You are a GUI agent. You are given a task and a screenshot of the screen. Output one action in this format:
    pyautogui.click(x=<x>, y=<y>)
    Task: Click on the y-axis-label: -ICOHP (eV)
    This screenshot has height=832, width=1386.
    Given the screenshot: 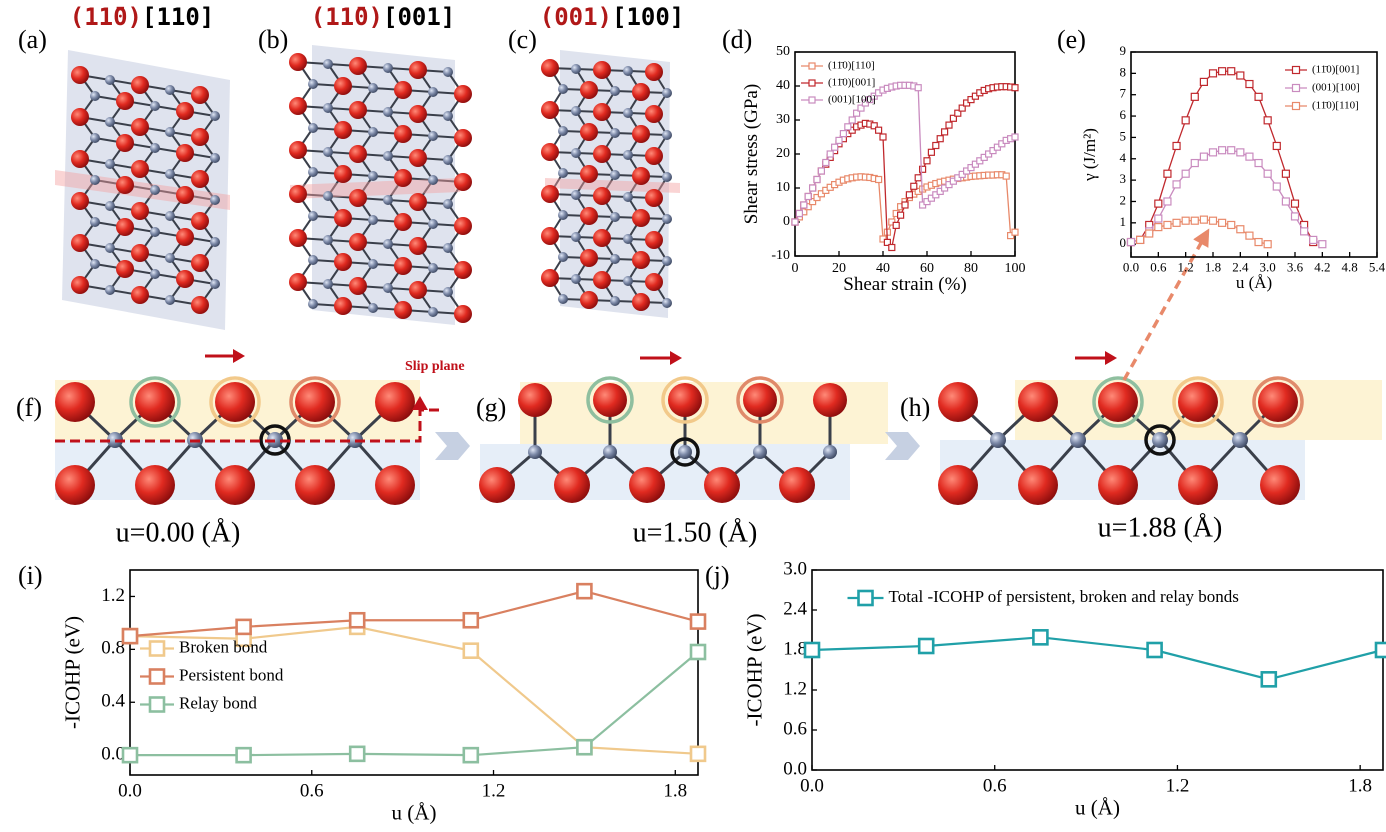 What is the action you would take?
    pyautogui.click(x=754, y=670)
    